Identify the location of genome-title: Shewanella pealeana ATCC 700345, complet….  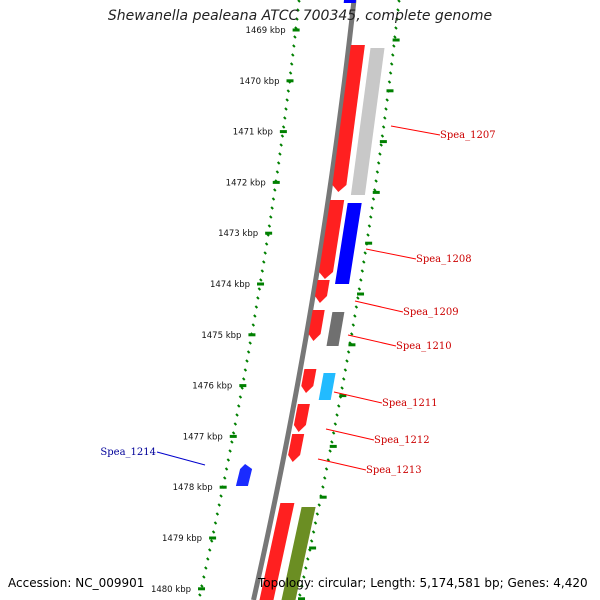
(300, 16).